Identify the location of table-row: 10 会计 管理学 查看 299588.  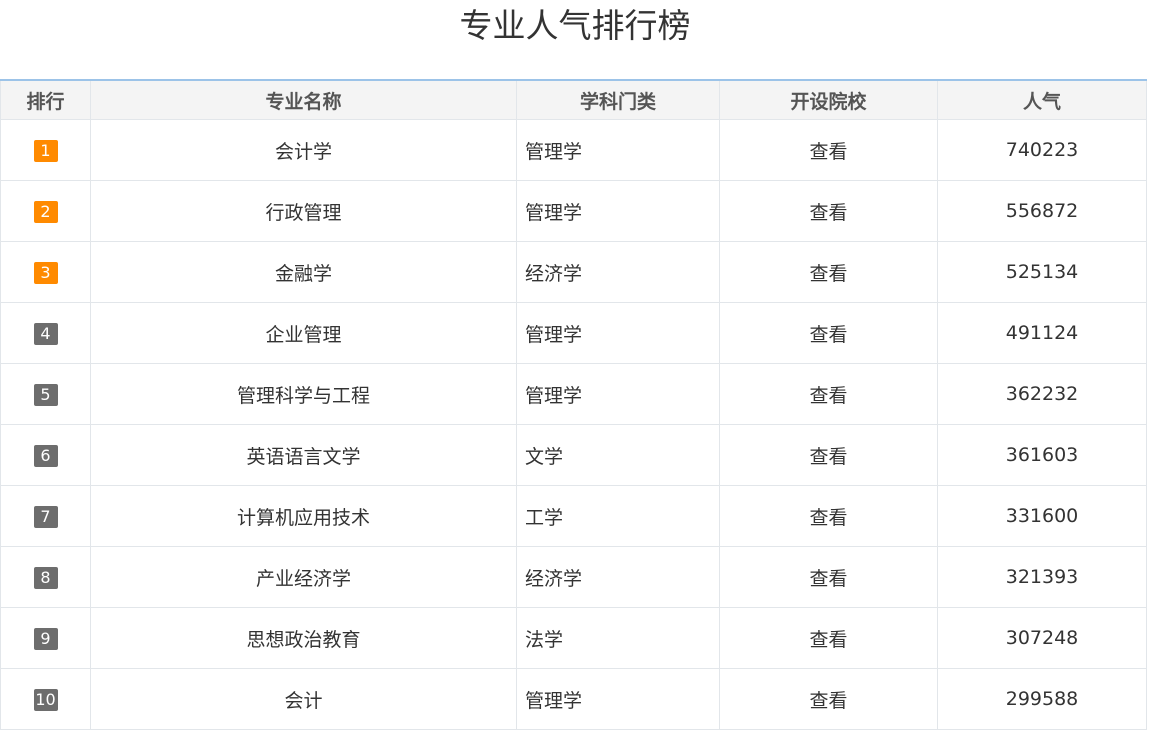
(573, 699).